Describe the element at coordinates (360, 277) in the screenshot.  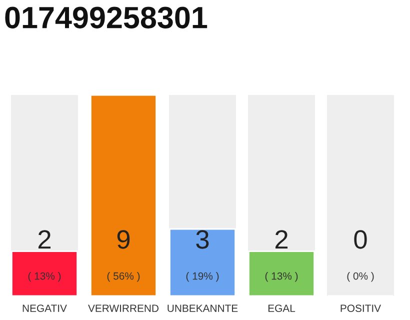
I see `annotation: ( 0% )` at that location.